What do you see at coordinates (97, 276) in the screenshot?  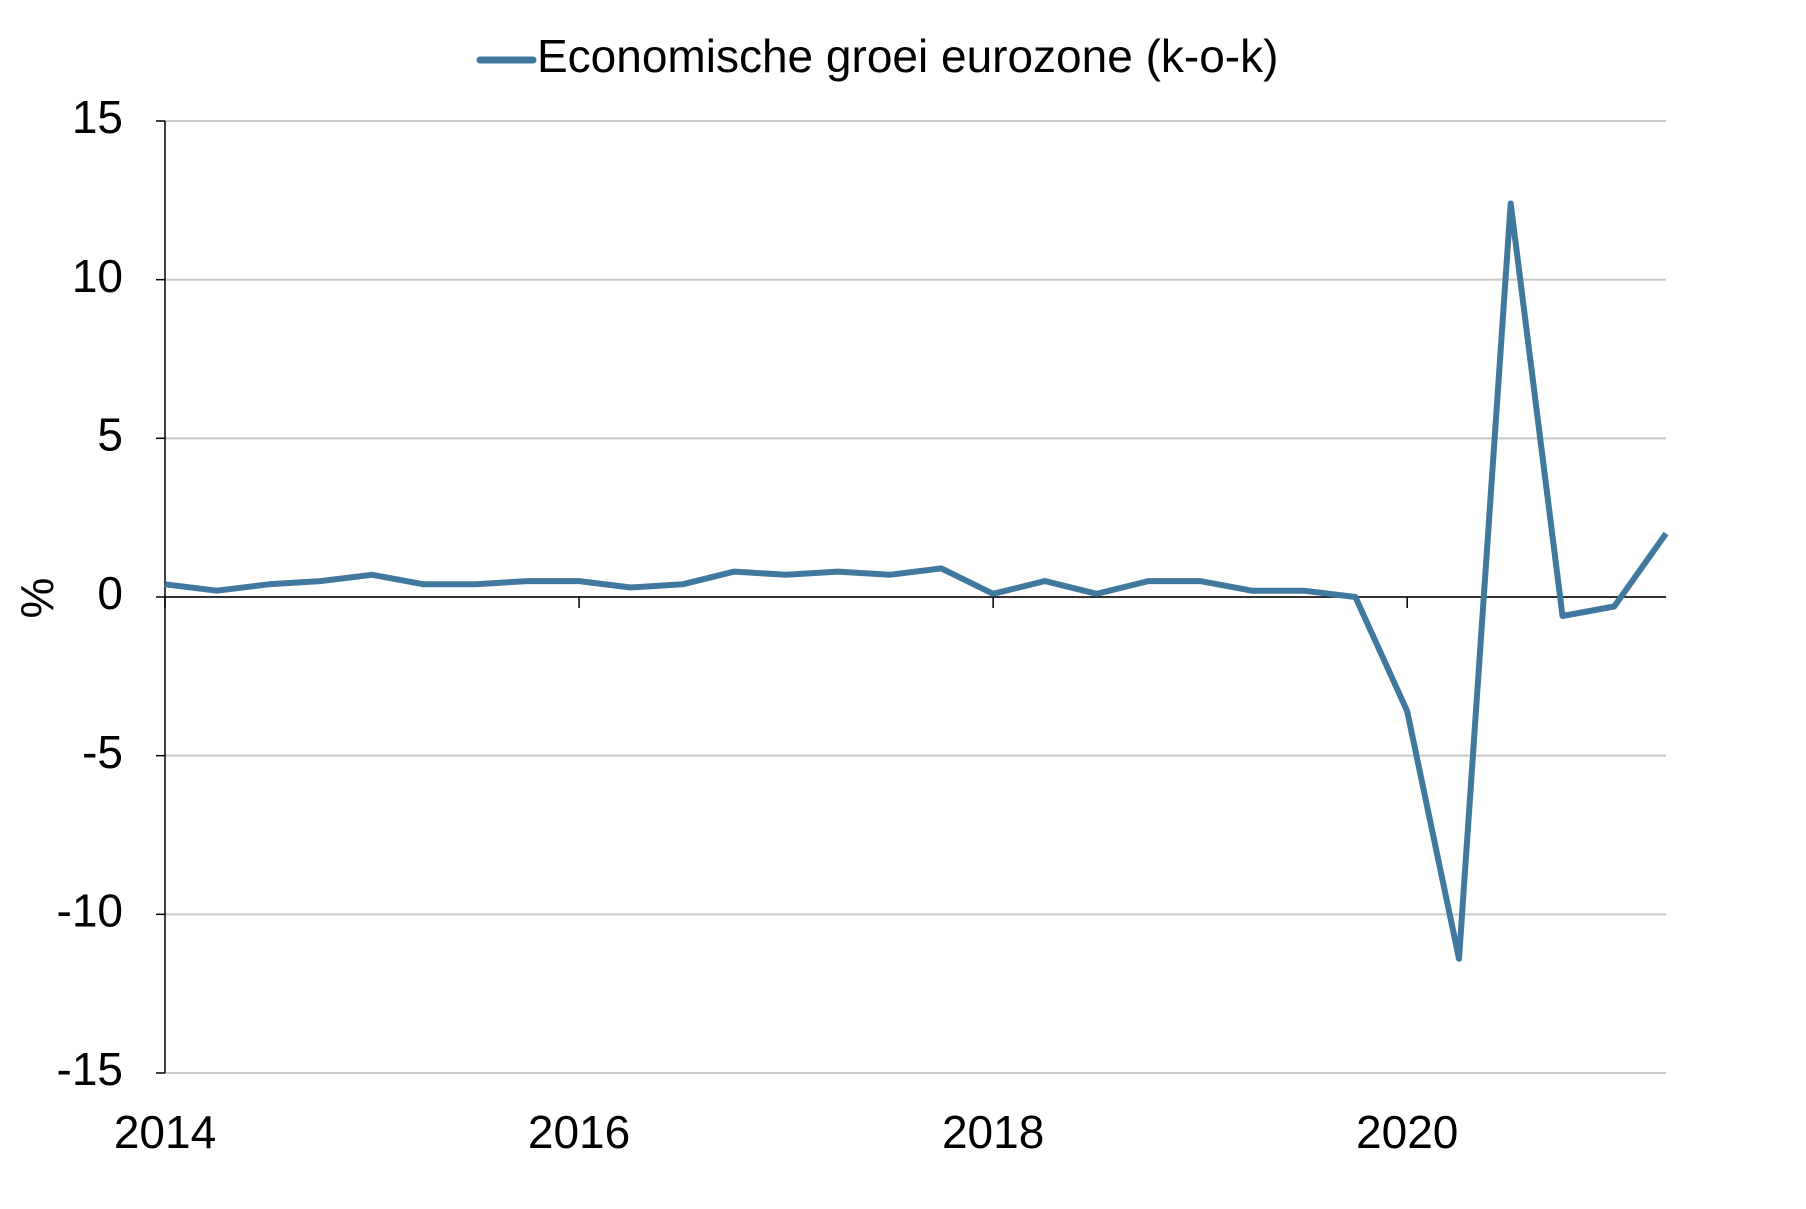 I see `y-tick-label: 10` at bounding box center [97, 276].